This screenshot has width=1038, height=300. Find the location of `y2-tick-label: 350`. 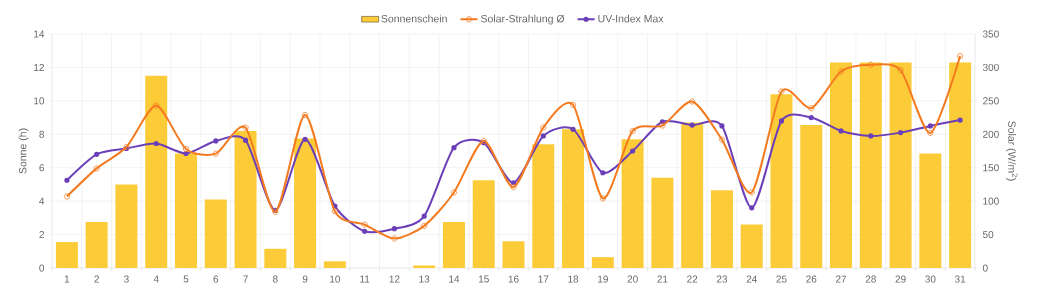

y2-tick-label: 350 is located at coordinates (990, 34).